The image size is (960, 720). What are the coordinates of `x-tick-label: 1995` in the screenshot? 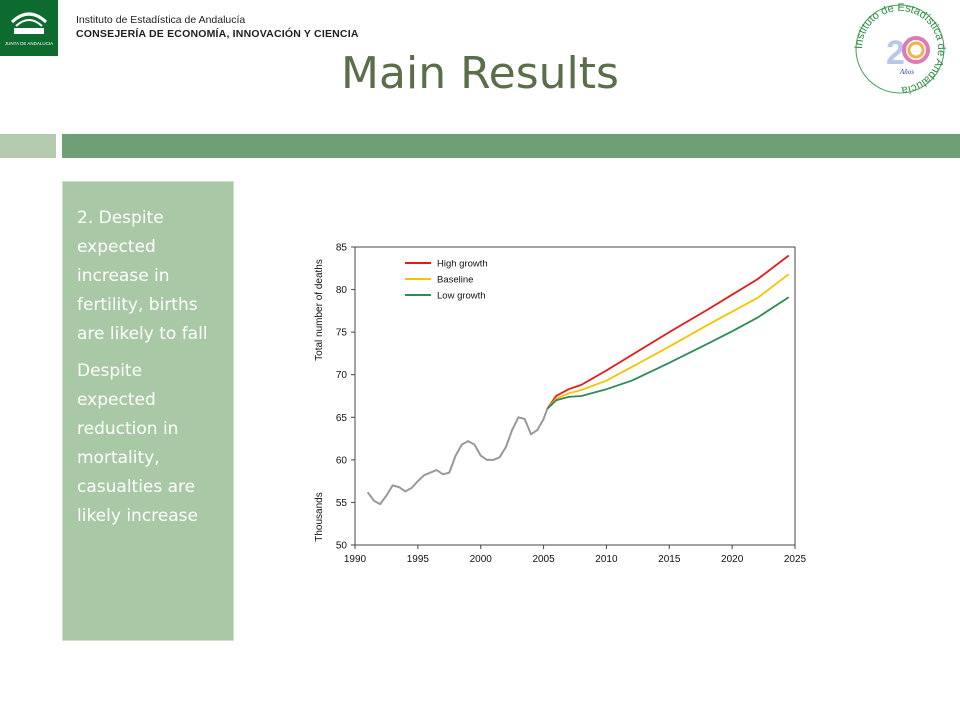 It's located at (418, 559).